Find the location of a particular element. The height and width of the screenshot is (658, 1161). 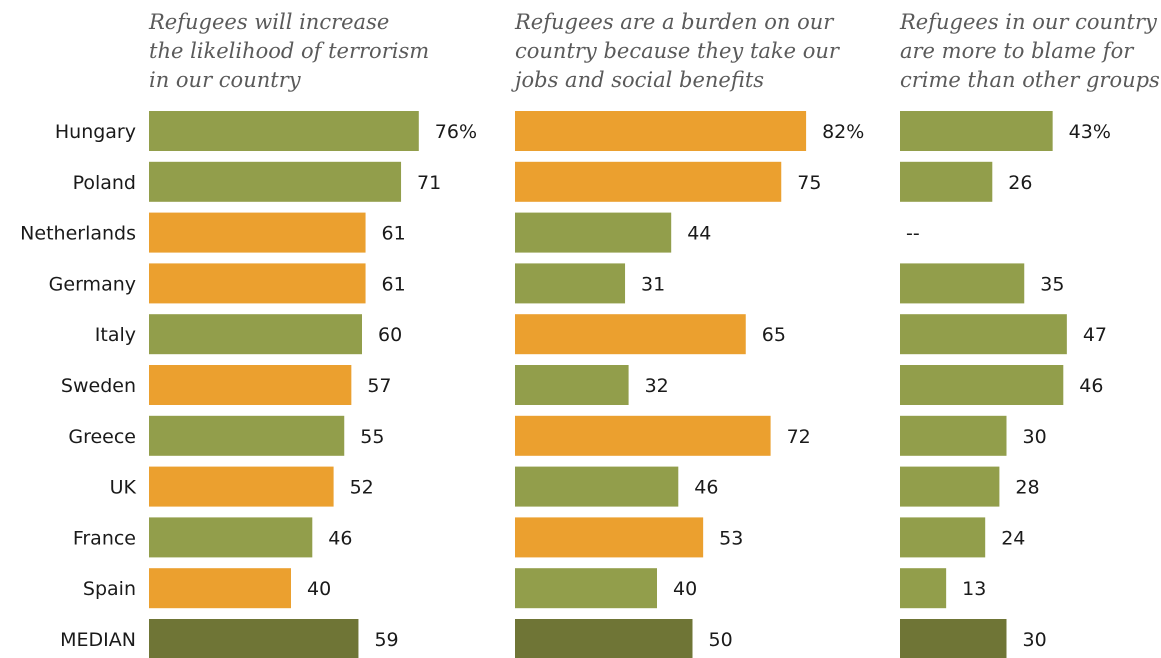

panel-title-line: in our country is located at coordinates (225, 80).